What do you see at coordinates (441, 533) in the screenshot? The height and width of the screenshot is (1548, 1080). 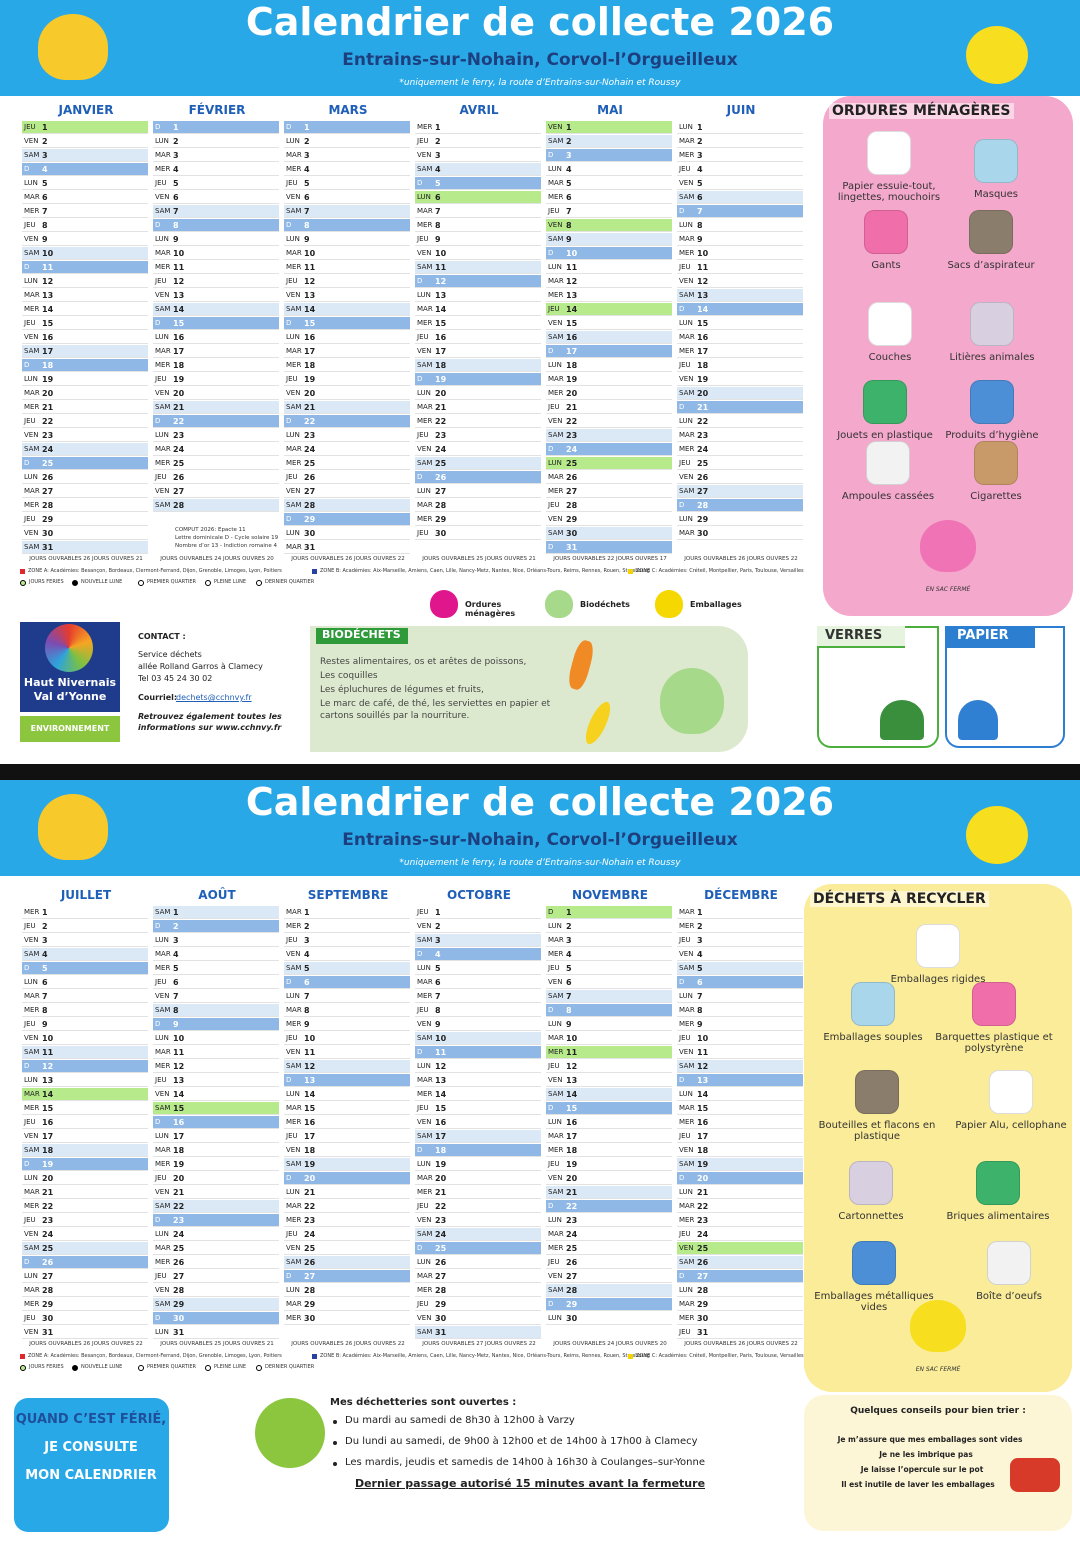 I see `day-number: 30` at bounding box center [441, 533].